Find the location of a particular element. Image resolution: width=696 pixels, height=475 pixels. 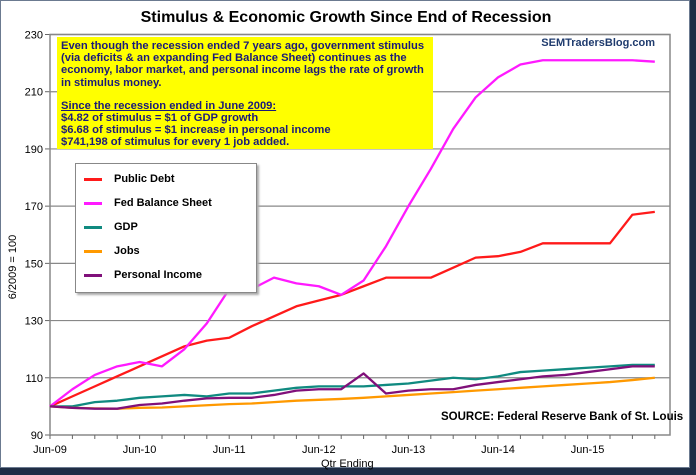

series-line-jobs is located at coordinates (352, 393).